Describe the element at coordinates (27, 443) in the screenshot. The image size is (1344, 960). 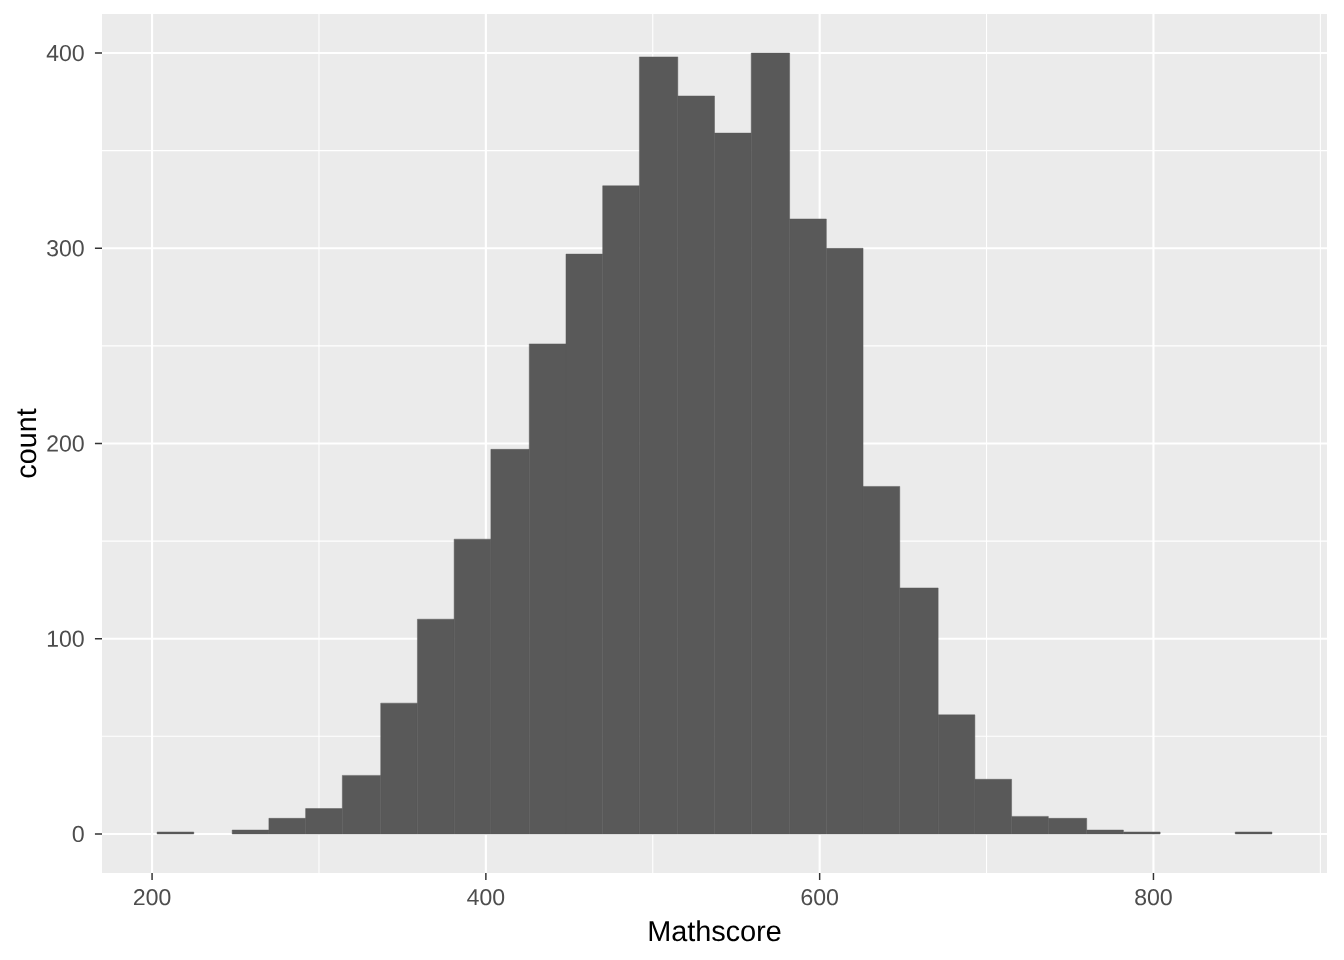
I see `y-axis-title: count` at that location.